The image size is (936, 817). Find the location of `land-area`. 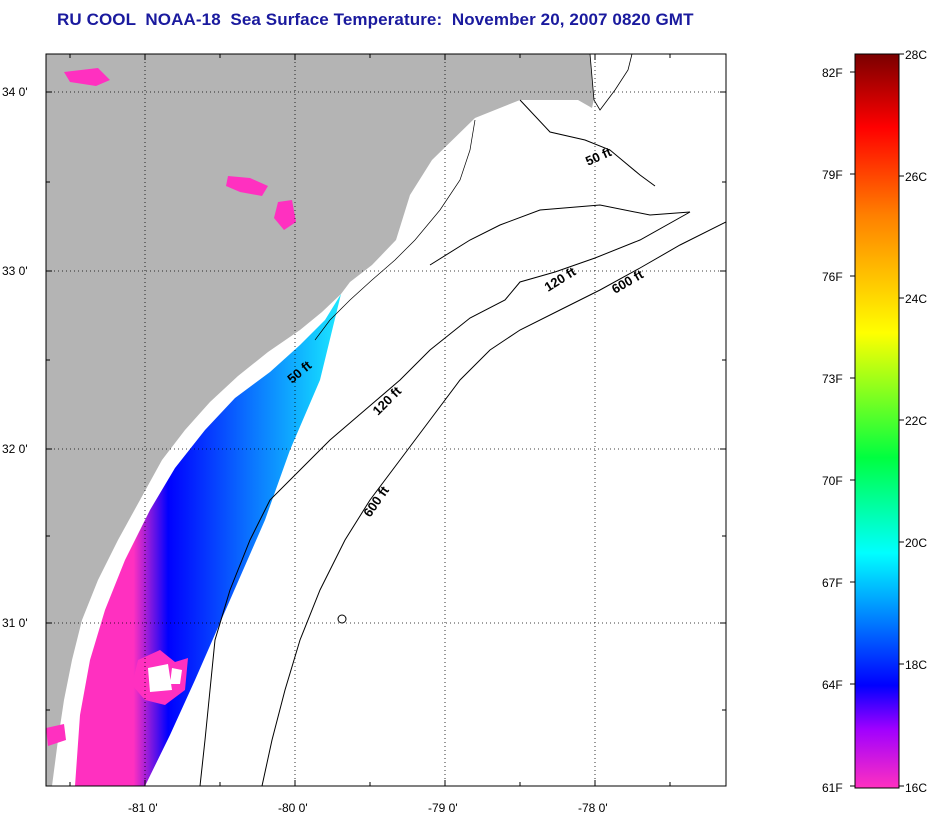

land-area is located at coordinates (611, 82).